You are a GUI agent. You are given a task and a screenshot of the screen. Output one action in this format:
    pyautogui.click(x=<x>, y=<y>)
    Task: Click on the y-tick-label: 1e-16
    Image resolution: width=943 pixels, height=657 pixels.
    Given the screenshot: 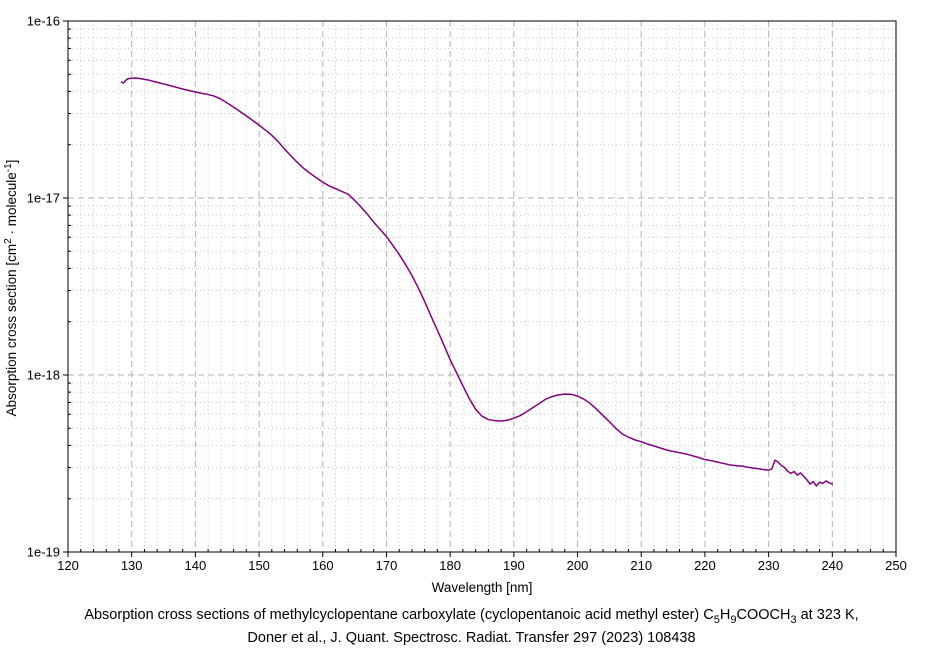 What is the action you would take?
    pyautogui.click(x=43, y=21)
    